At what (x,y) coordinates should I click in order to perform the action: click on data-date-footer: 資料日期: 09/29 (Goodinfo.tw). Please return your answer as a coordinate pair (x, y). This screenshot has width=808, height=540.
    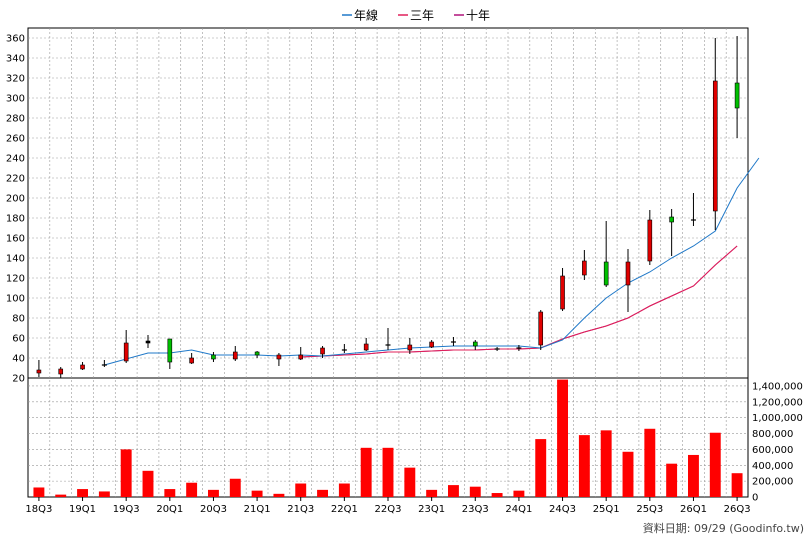
    Looking at the image, I should click on (723, 528).